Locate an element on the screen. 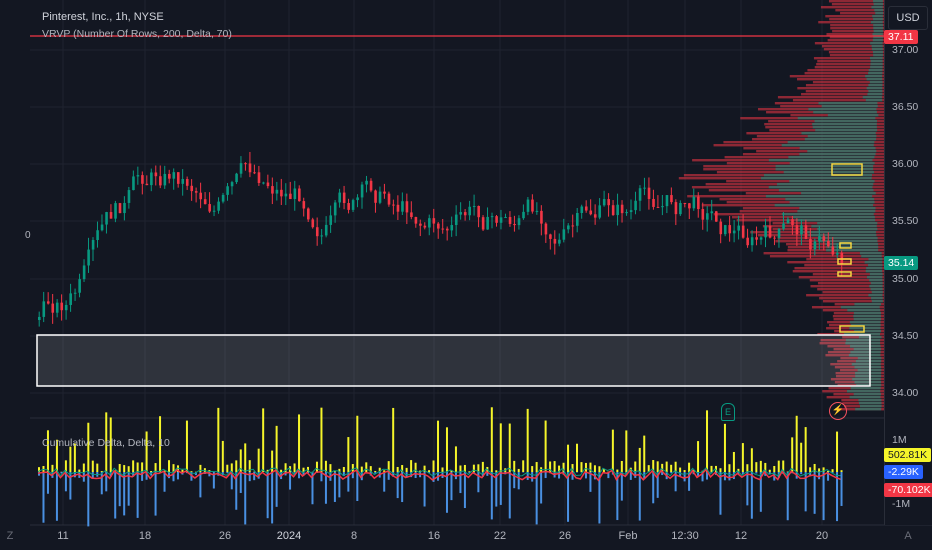  earnings-marker: E is located at coordinates (728, 412).